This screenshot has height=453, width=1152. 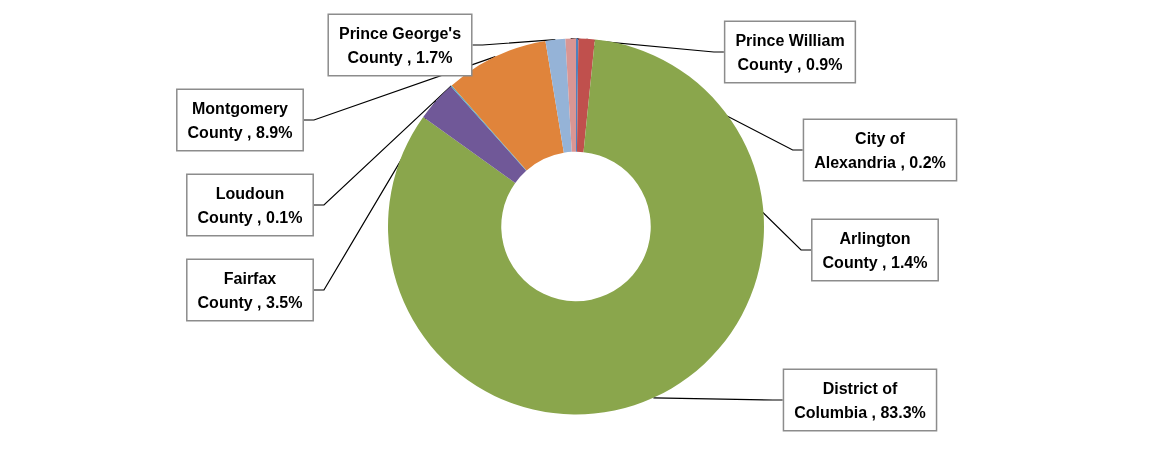 I want to click on slice-label: Prince William County , 0.9%, so click(x=790, y=52).